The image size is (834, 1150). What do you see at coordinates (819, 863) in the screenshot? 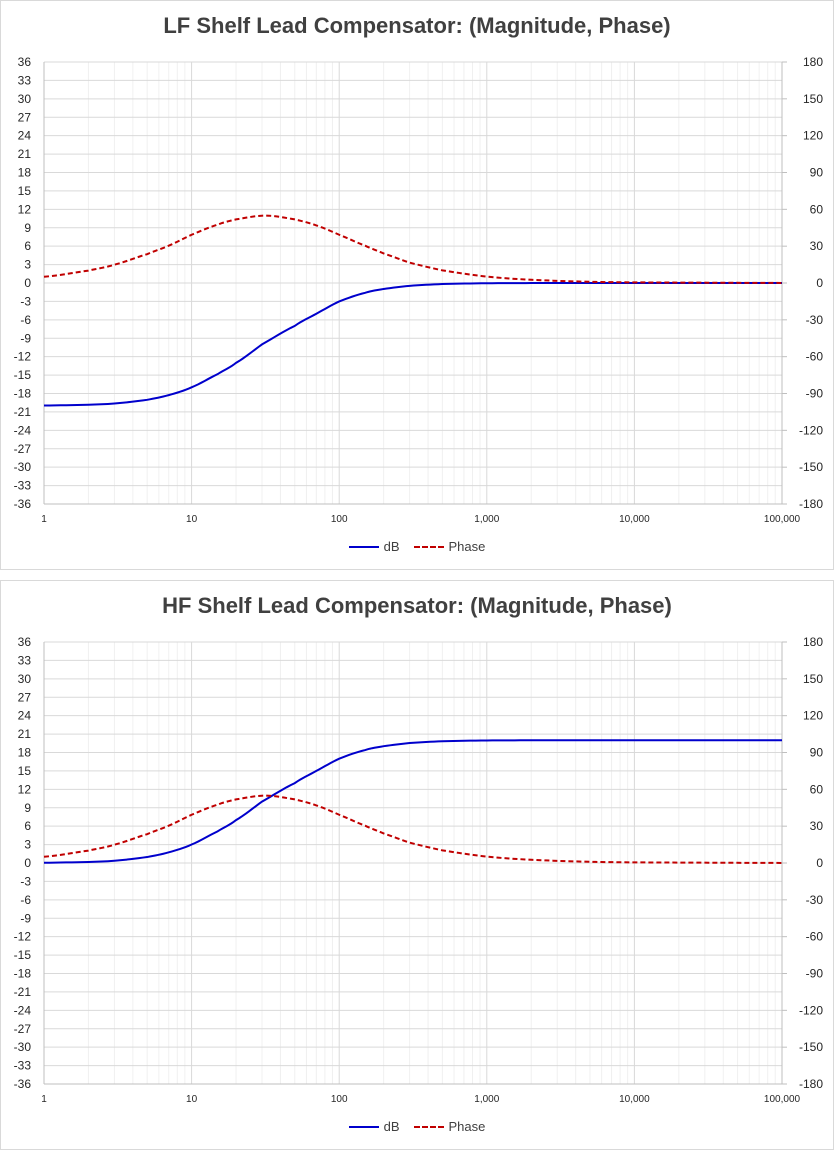
I see `y2-tick-label: 0` at bounding box center [819, 863].